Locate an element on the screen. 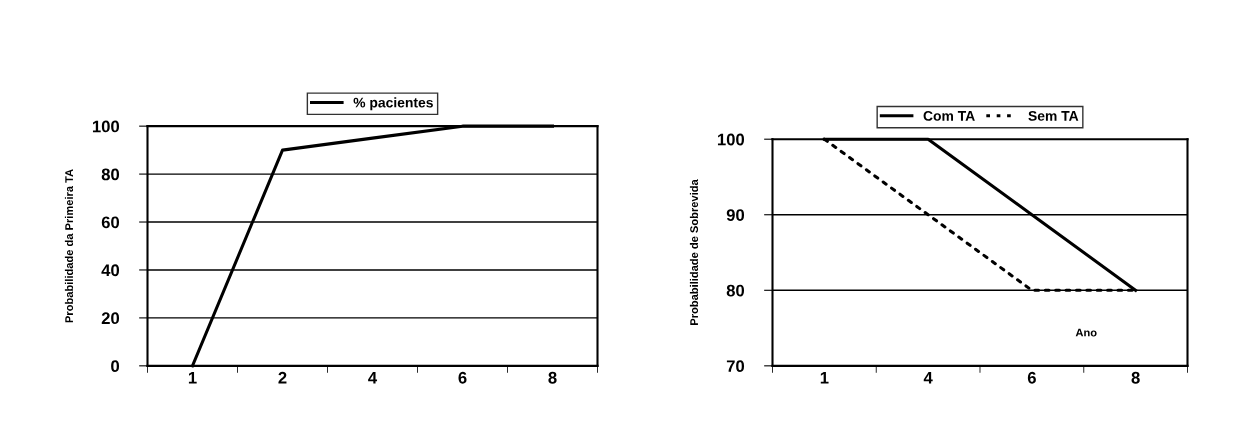 Image resolution: width=1250 pixels, height=435 pixels. y-tick-label: 0 is located at coordinates (115, 366).